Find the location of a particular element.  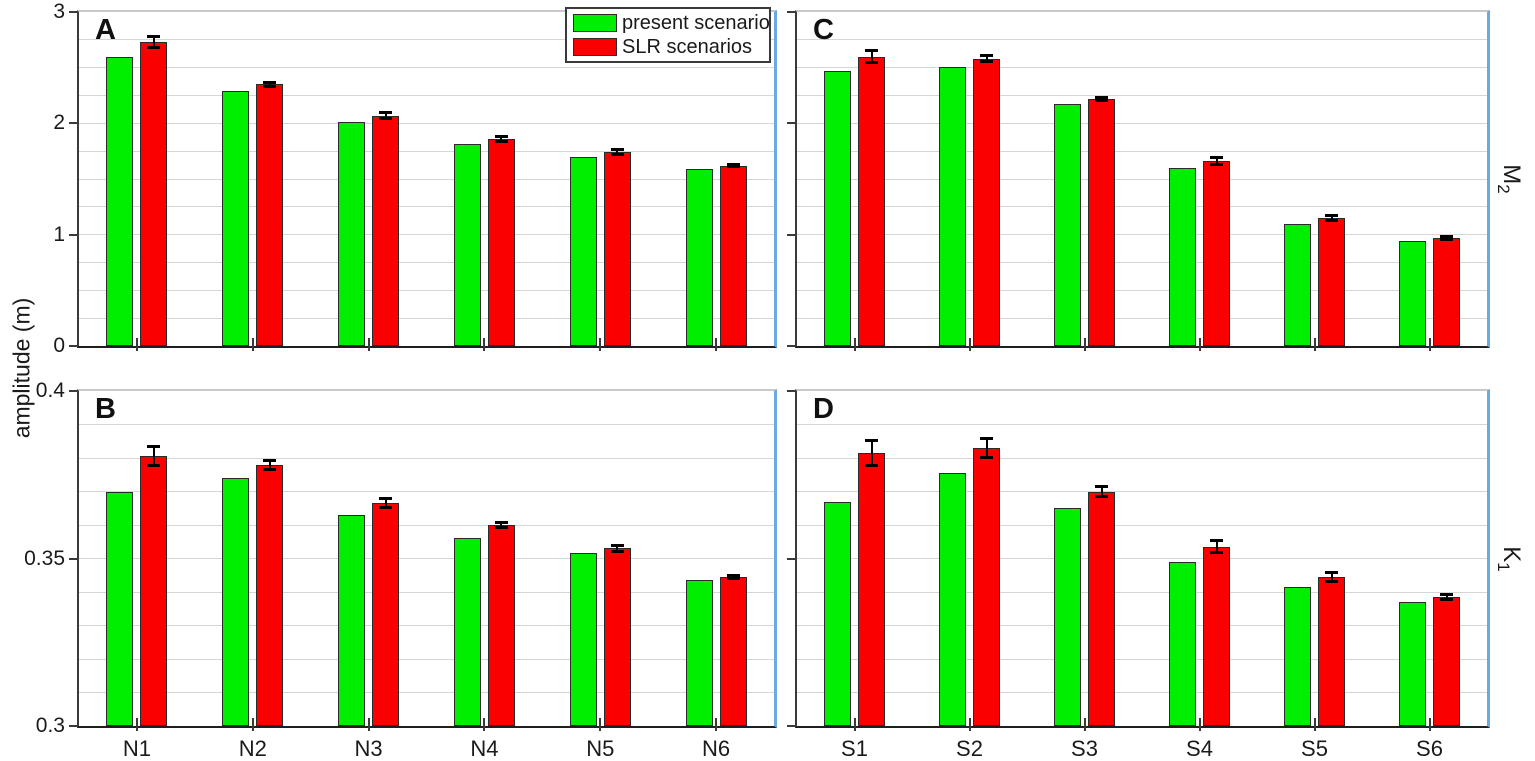

x-tick-label-s5: S5 is located at coordinates (1314, 748).